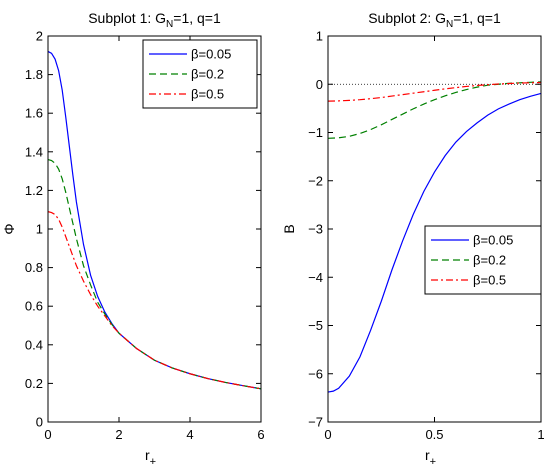 This screenshot has width=550, height=471. What do you see at coordinates (34, 267) in the screenshot?
I see `y-tick-label: 0.8` at bounding box center [34, 267].